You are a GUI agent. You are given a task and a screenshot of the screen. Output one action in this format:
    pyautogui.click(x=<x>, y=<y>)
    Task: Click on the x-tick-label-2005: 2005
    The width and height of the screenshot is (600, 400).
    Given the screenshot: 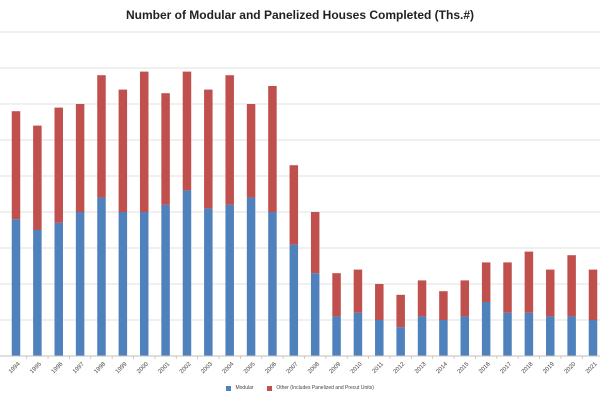 What is the action you would take?
    pyautogui.click(x=250, y=368)
    